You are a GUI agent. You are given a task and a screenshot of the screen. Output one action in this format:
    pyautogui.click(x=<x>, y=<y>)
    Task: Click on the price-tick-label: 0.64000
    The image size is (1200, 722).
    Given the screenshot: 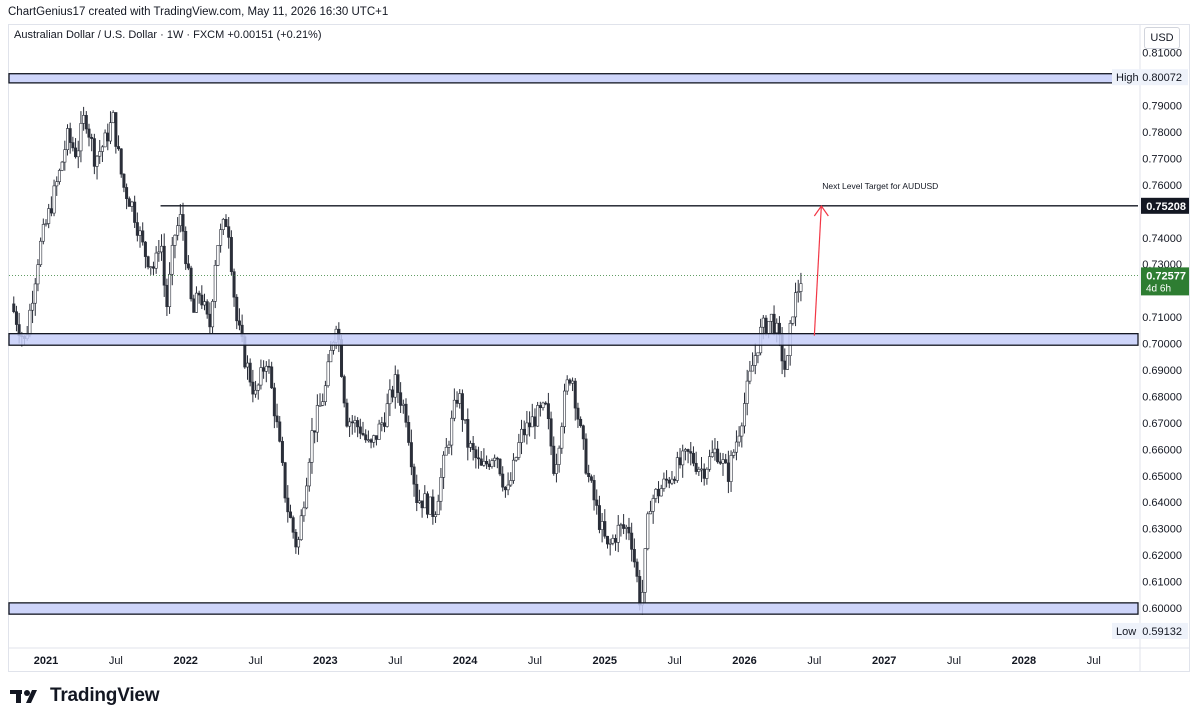 What is the action you would take?
    pyautogui.click(x=1162, y=503)
    